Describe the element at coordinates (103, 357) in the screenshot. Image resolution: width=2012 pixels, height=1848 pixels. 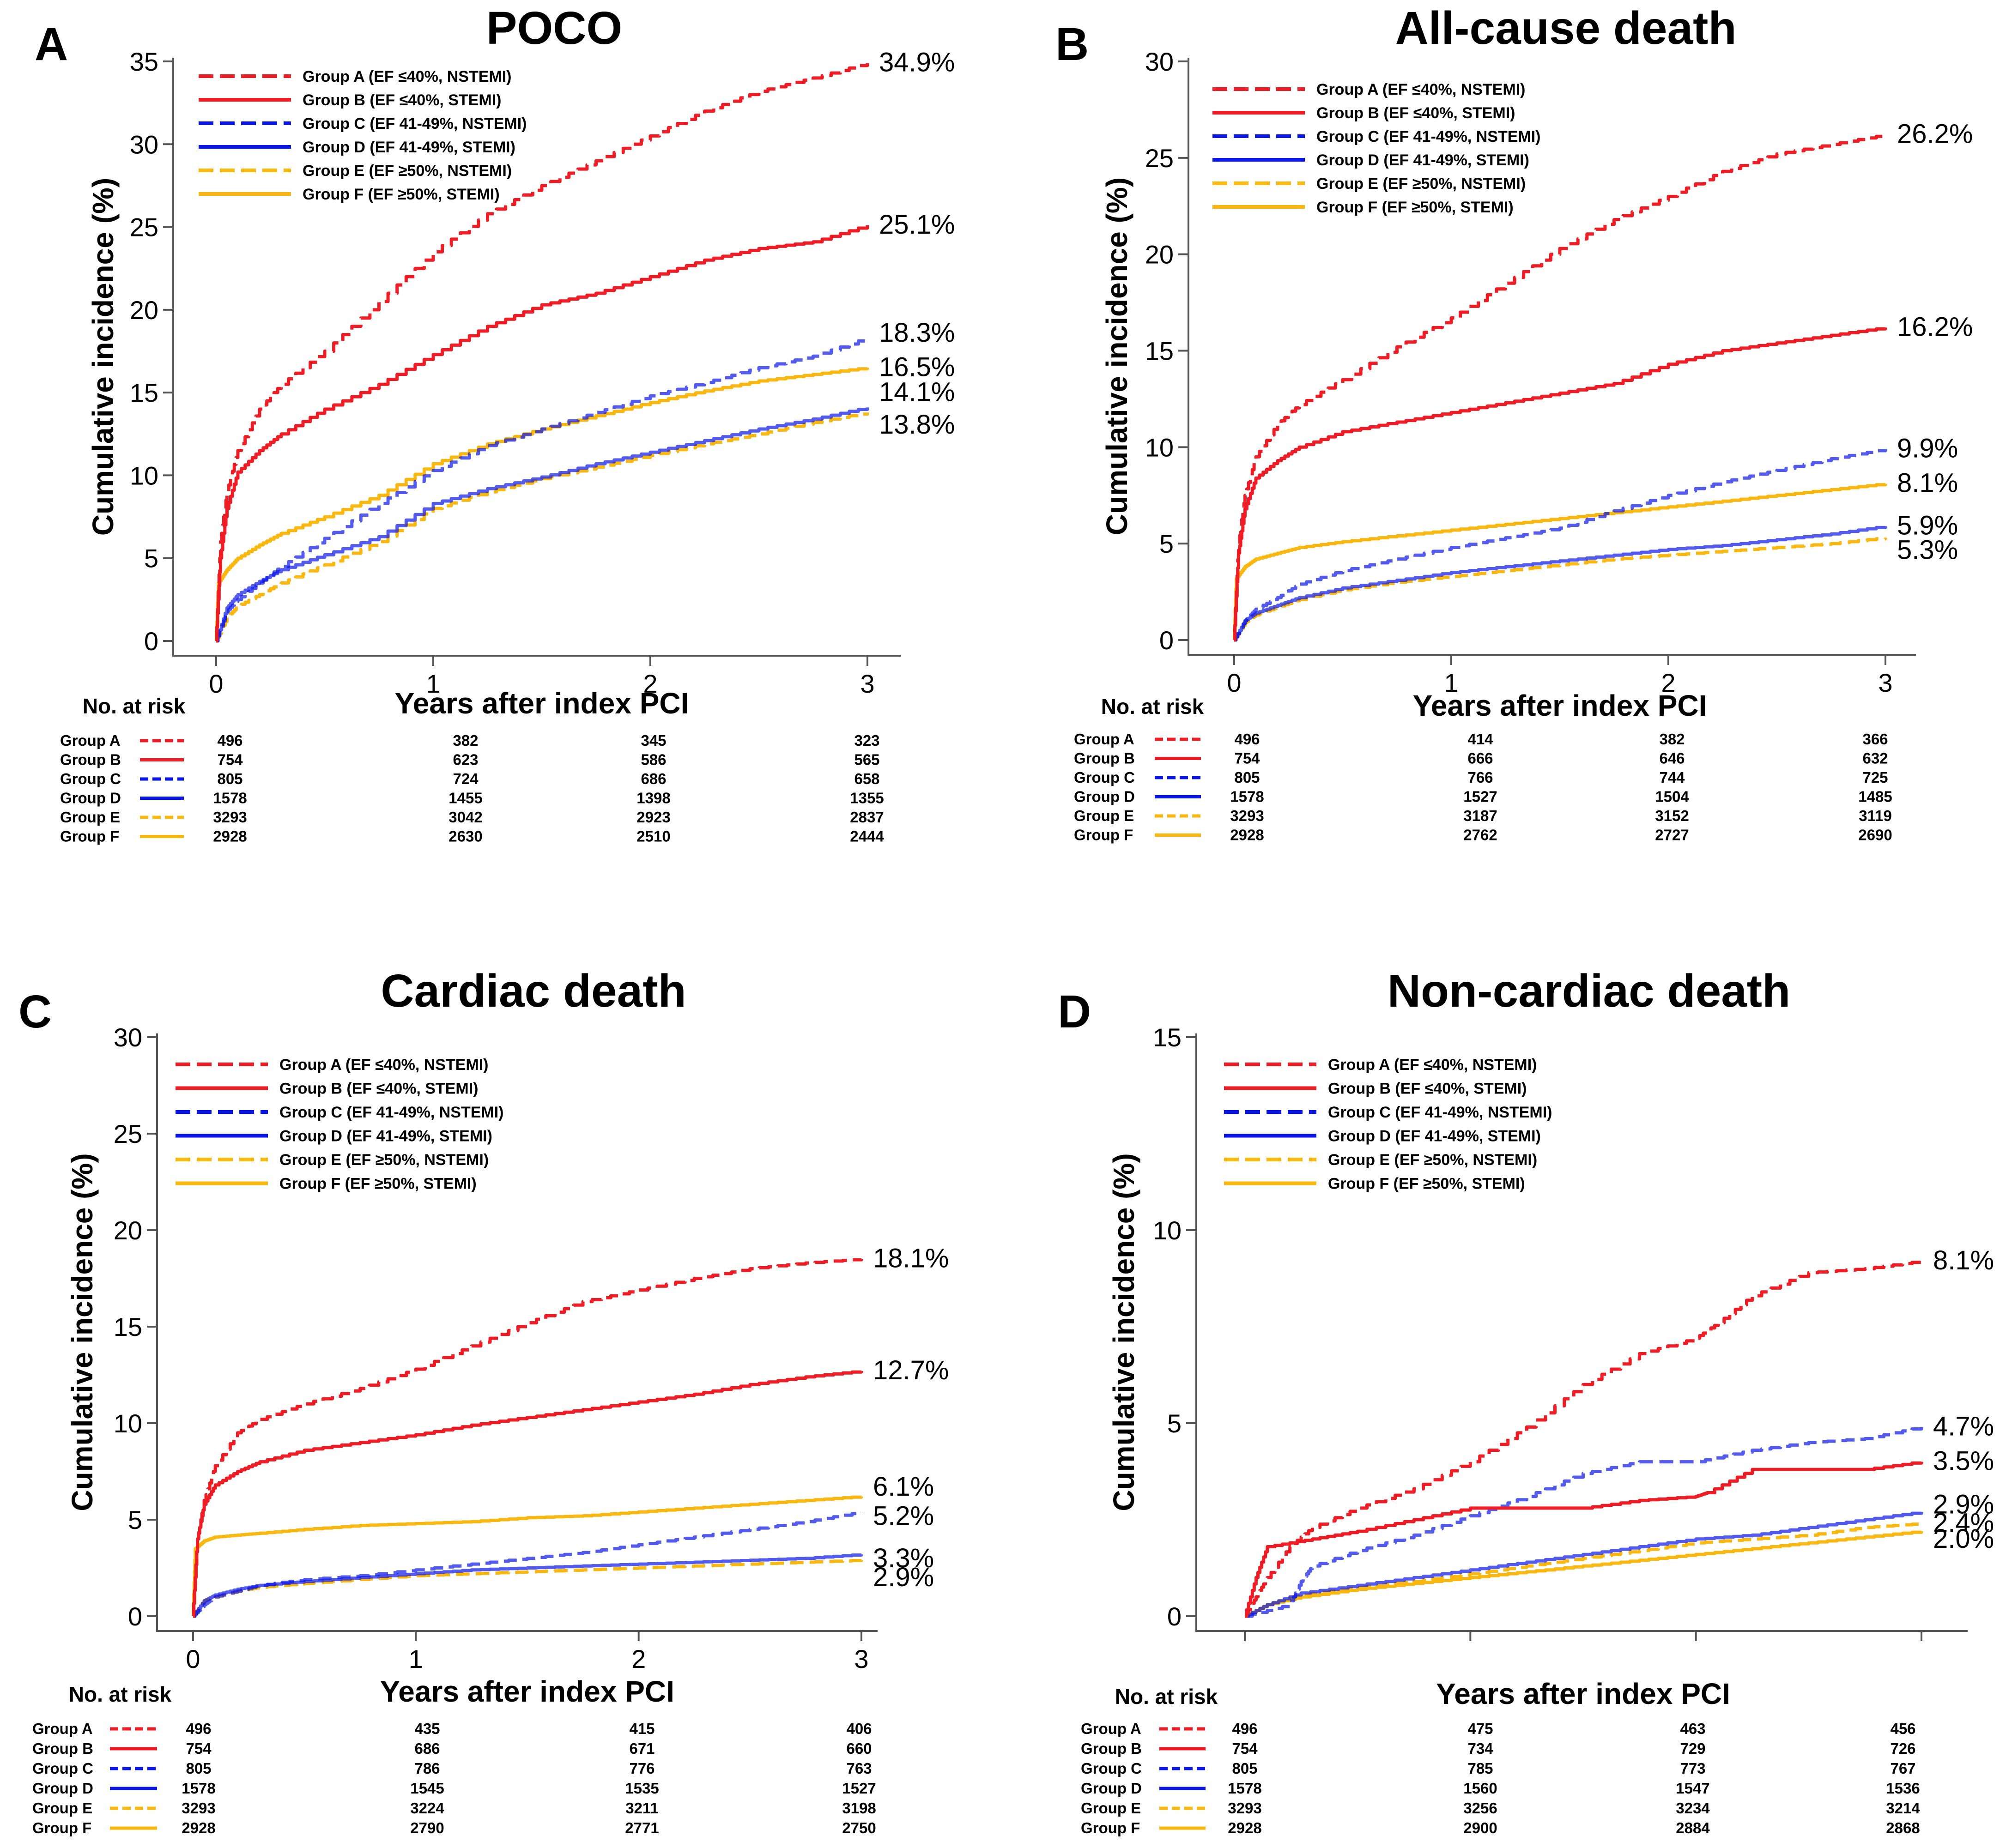
I see `y-axis-label: Cumulative incidence (%)` at that location.